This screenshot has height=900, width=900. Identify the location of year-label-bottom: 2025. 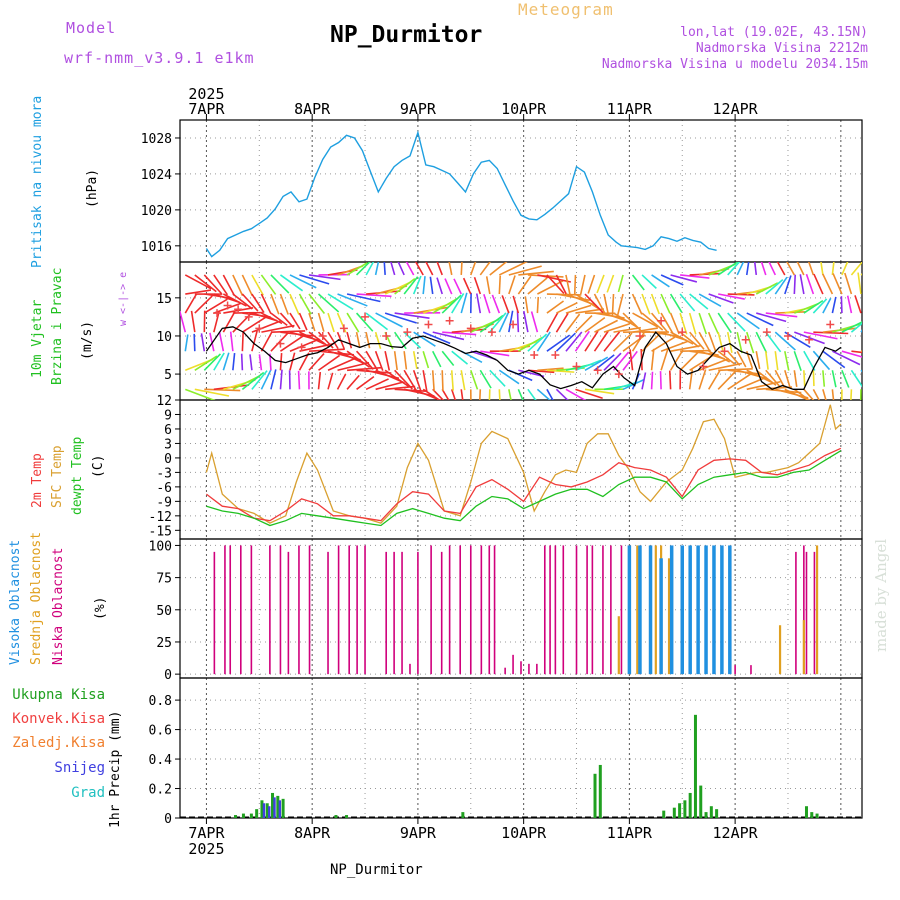
(206, 849).